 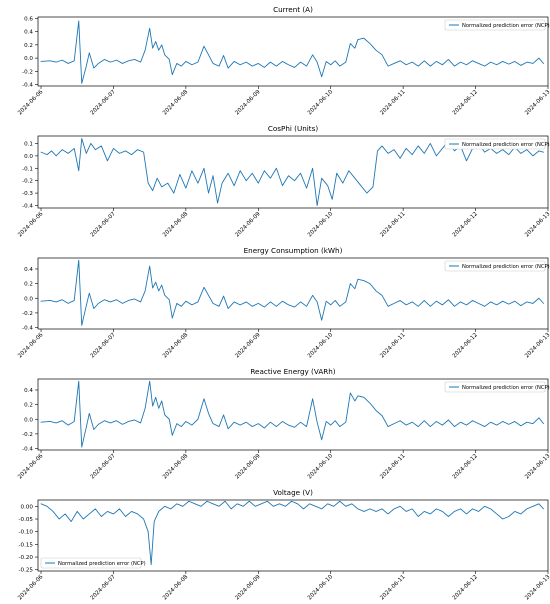 I want to click on subplot-title: Energy Consumption (kWh), so click(x=293, y=250).